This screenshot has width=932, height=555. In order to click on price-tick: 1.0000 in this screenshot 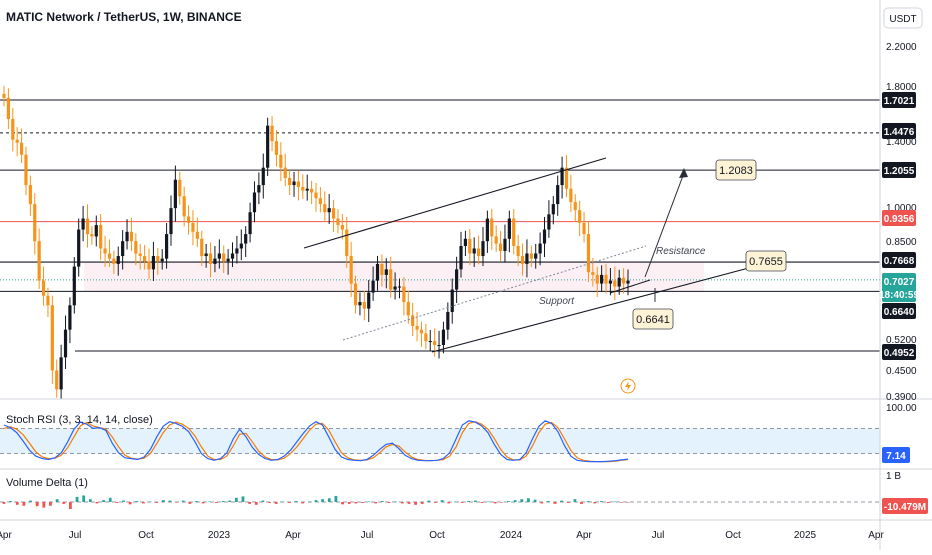, I will do `click(901, 208)`.